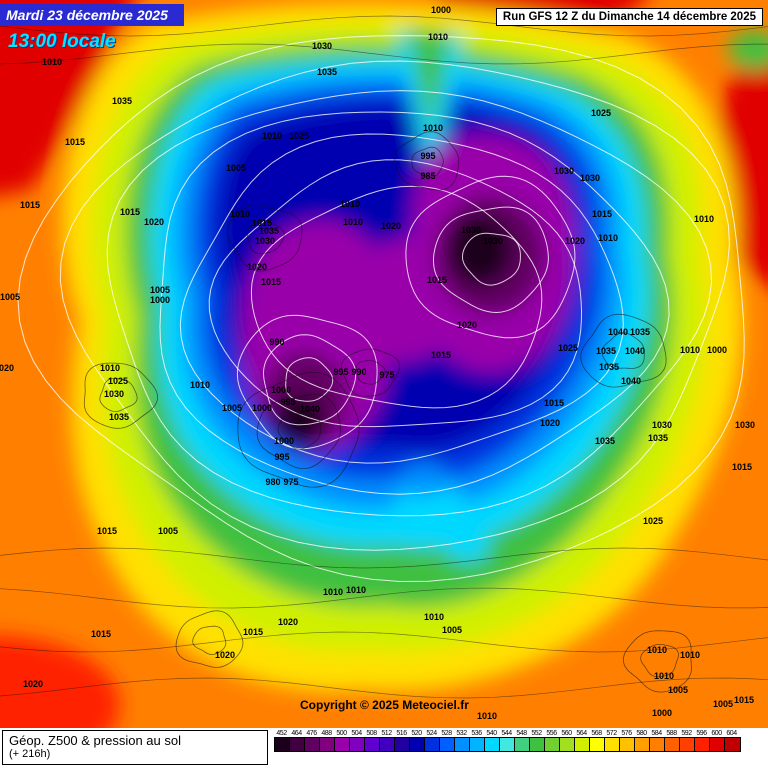 This screenshot has width=768, height=768. Describe the element at coordinates (551, 733) in the screenshot. I see `scale-tick-label: 556` at that location.